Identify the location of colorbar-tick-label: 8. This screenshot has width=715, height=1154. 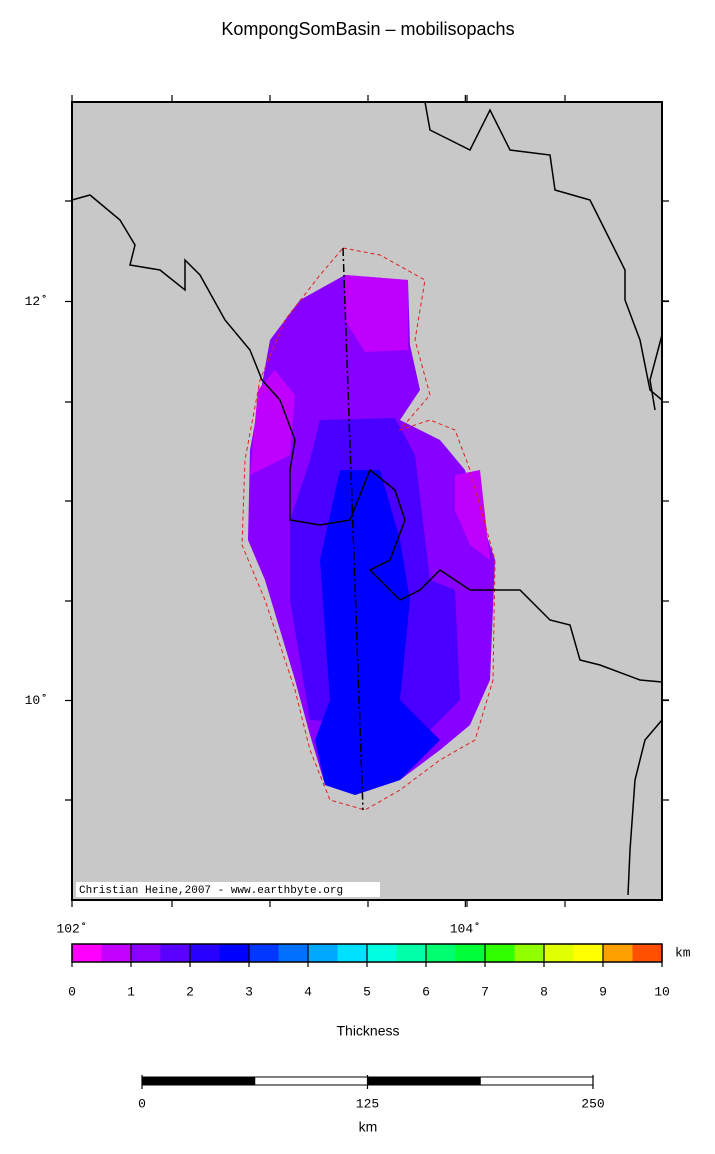
(544, 991).